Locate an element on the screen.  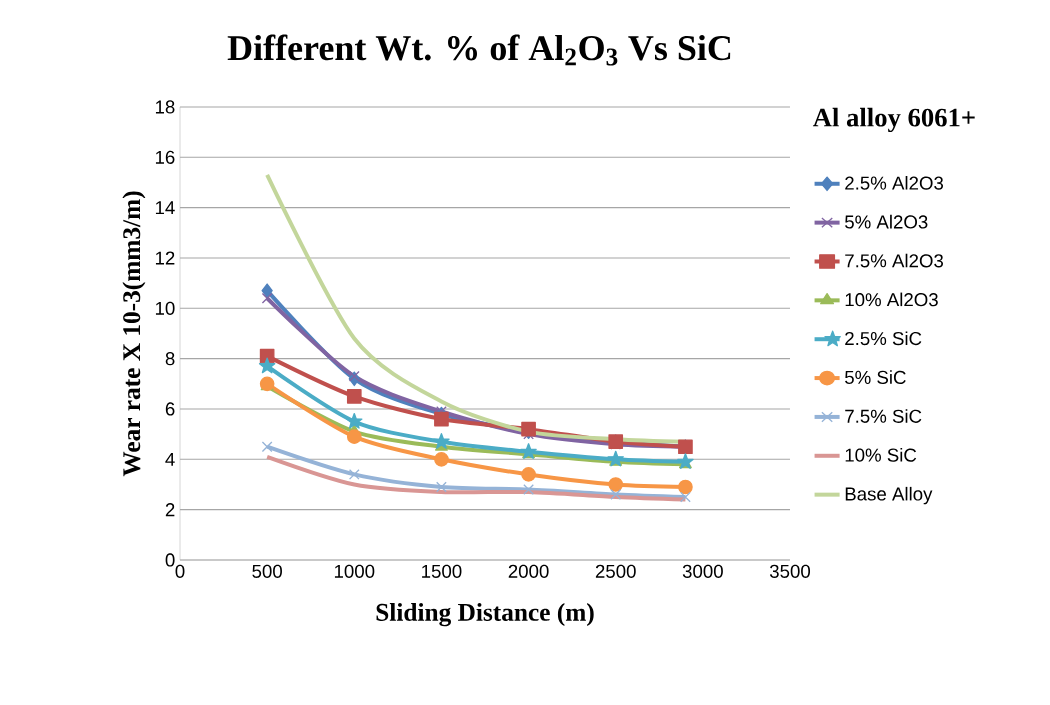
legend-label: 10% SiC is located at coordinates (881, 455).